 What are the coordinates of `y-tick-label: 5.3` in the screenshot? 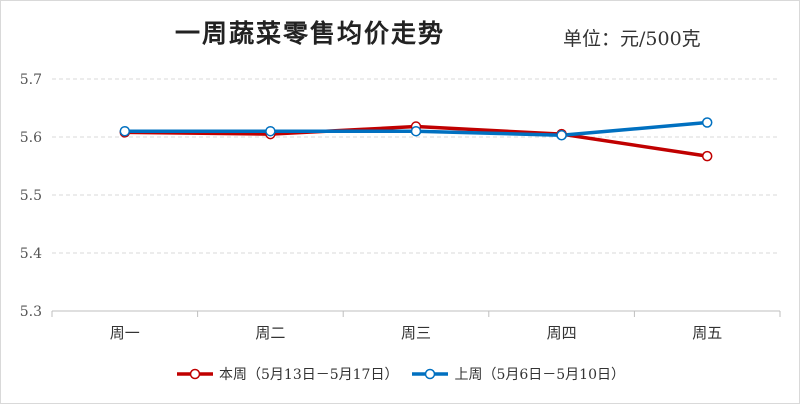 It's located at (31, 312).